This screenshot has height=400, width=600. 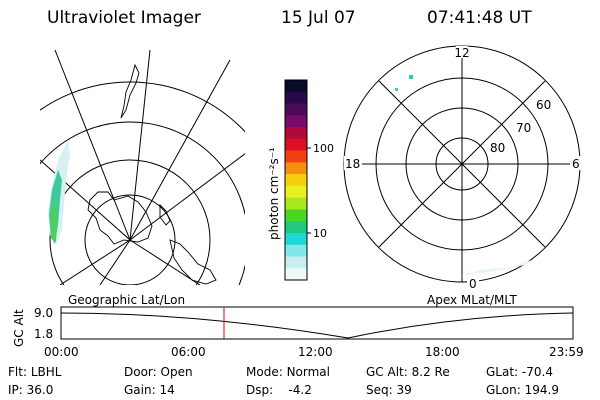 I want to click on seq-field: Seq: 39, so click(x=389, y=390).